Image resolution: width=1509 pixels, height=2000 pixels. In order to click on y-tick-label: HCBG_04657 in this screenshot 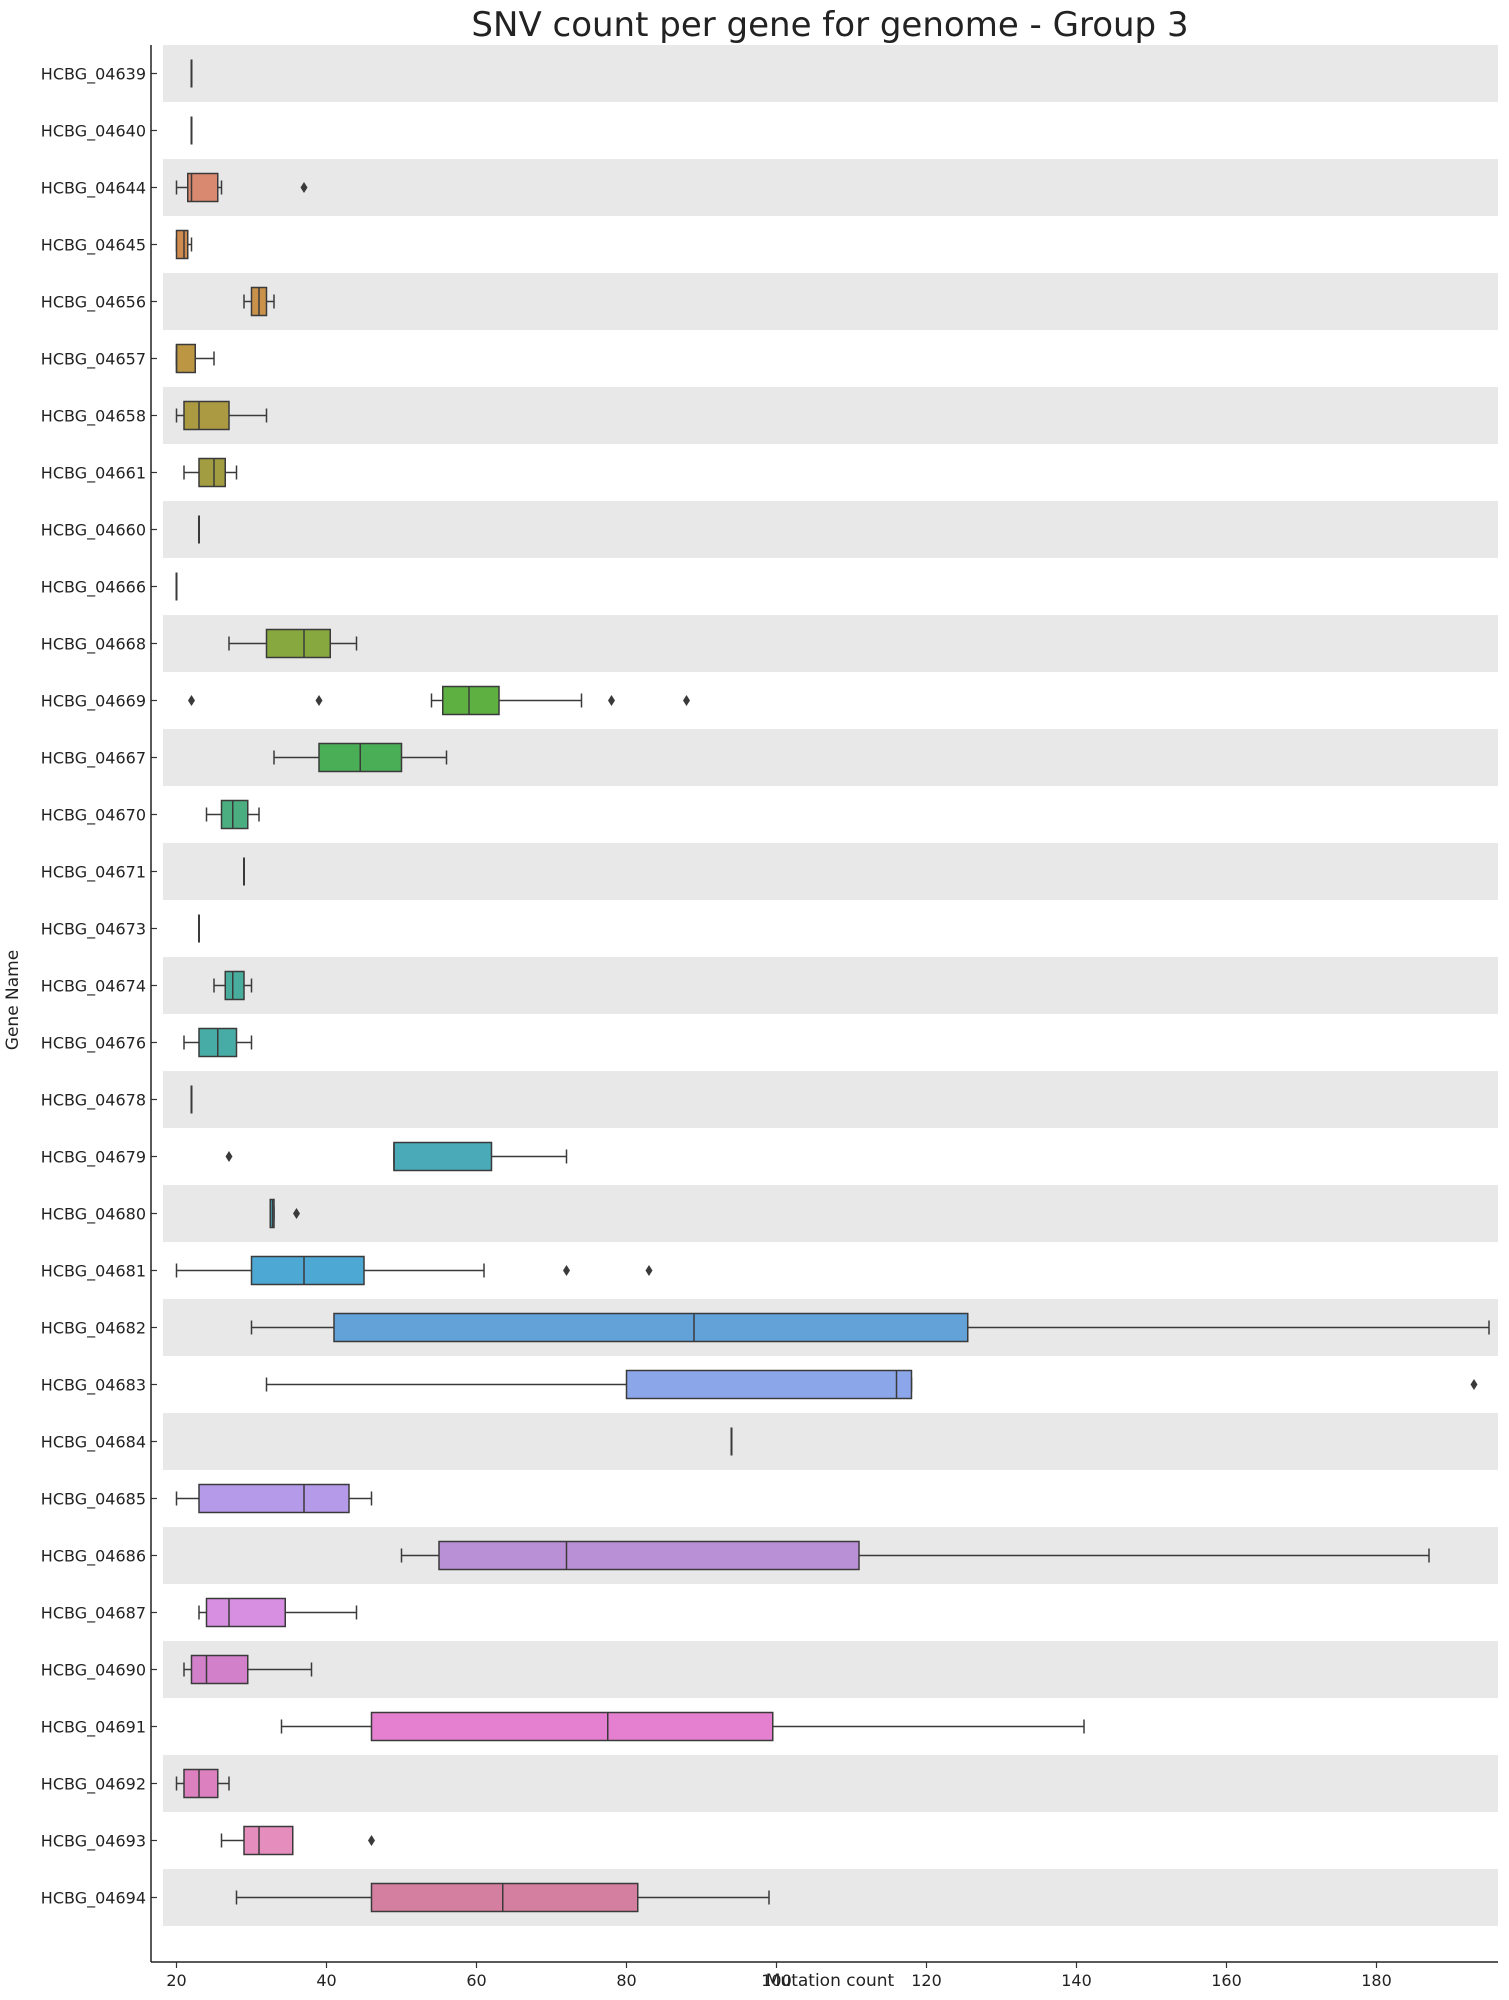, I will do `click(93, 360)`.